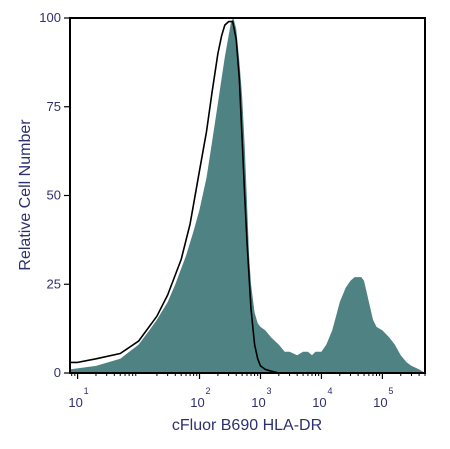  What do you see at coordinates (57, 372) in the screenshot?
I see `y-tick-label: 0` at bounding box center [57, 372].